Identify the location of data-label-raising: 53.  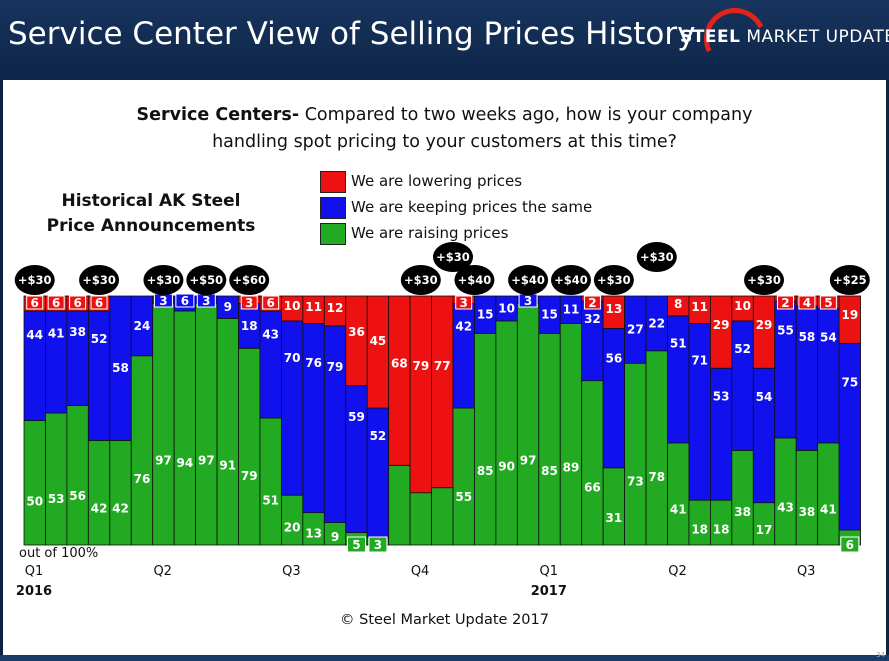
(56, 499).